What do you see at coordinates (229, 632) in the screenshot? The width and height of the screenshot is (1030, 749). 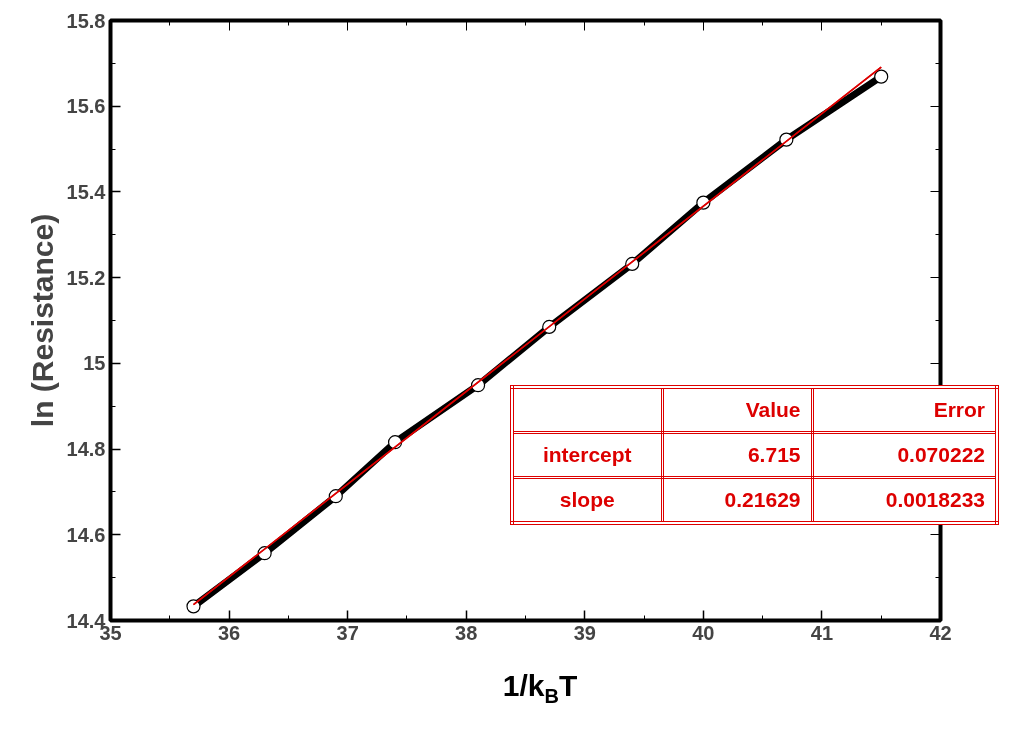 I see `x-tick-label: 36` at bounding box center [229, 632].